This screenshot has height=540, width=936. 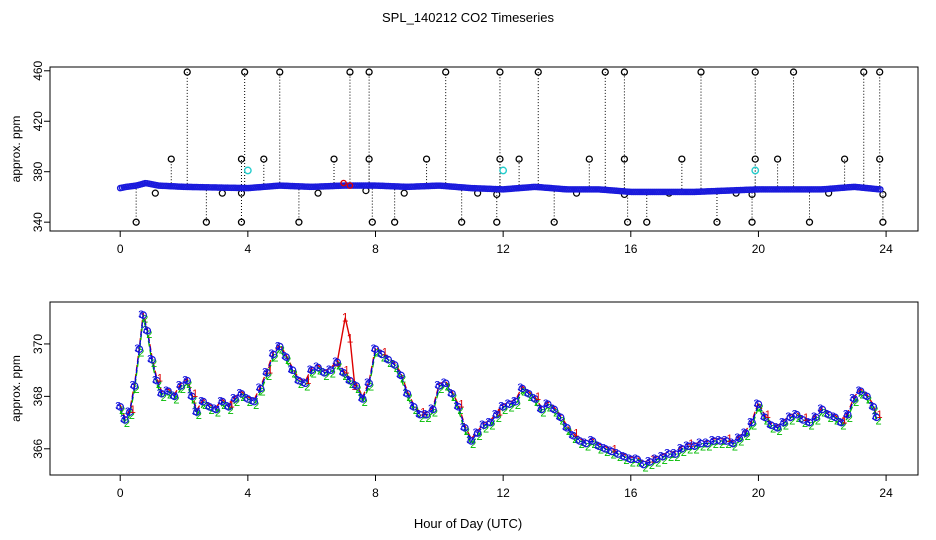 I want to click on x-tick-label: 0, so click(x=120, y=493).